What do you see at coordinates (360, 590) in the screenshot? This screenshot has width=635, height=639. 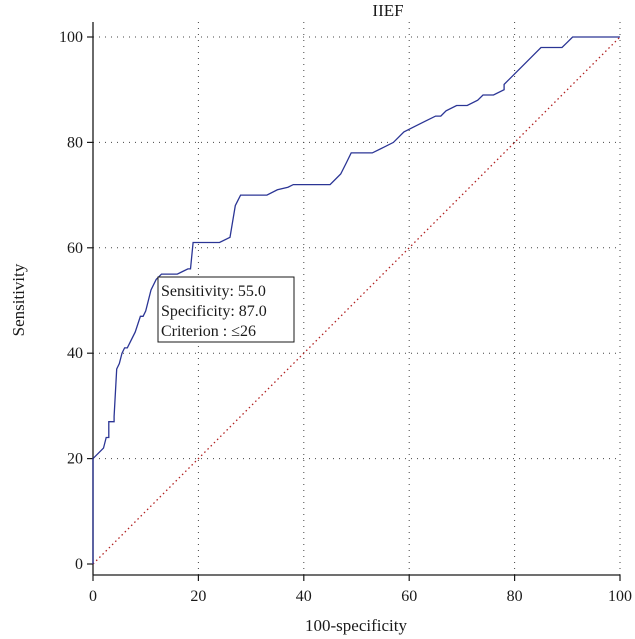 I see `x-ticks: 0 20 40 60 80 100` at bounding box center [360, 590].